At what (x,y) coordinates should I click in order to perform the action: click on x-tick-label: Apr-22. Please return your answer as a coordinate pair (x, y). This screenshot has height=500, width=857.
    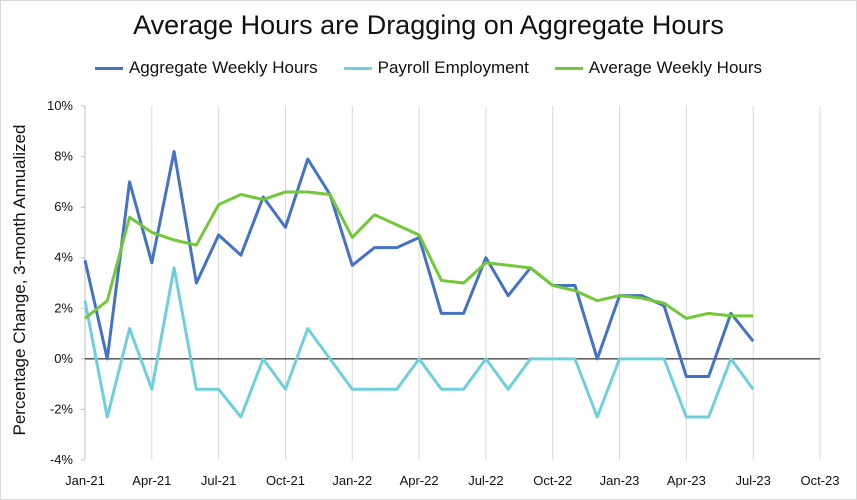
    Looking at the image, I should click on (419, 480).